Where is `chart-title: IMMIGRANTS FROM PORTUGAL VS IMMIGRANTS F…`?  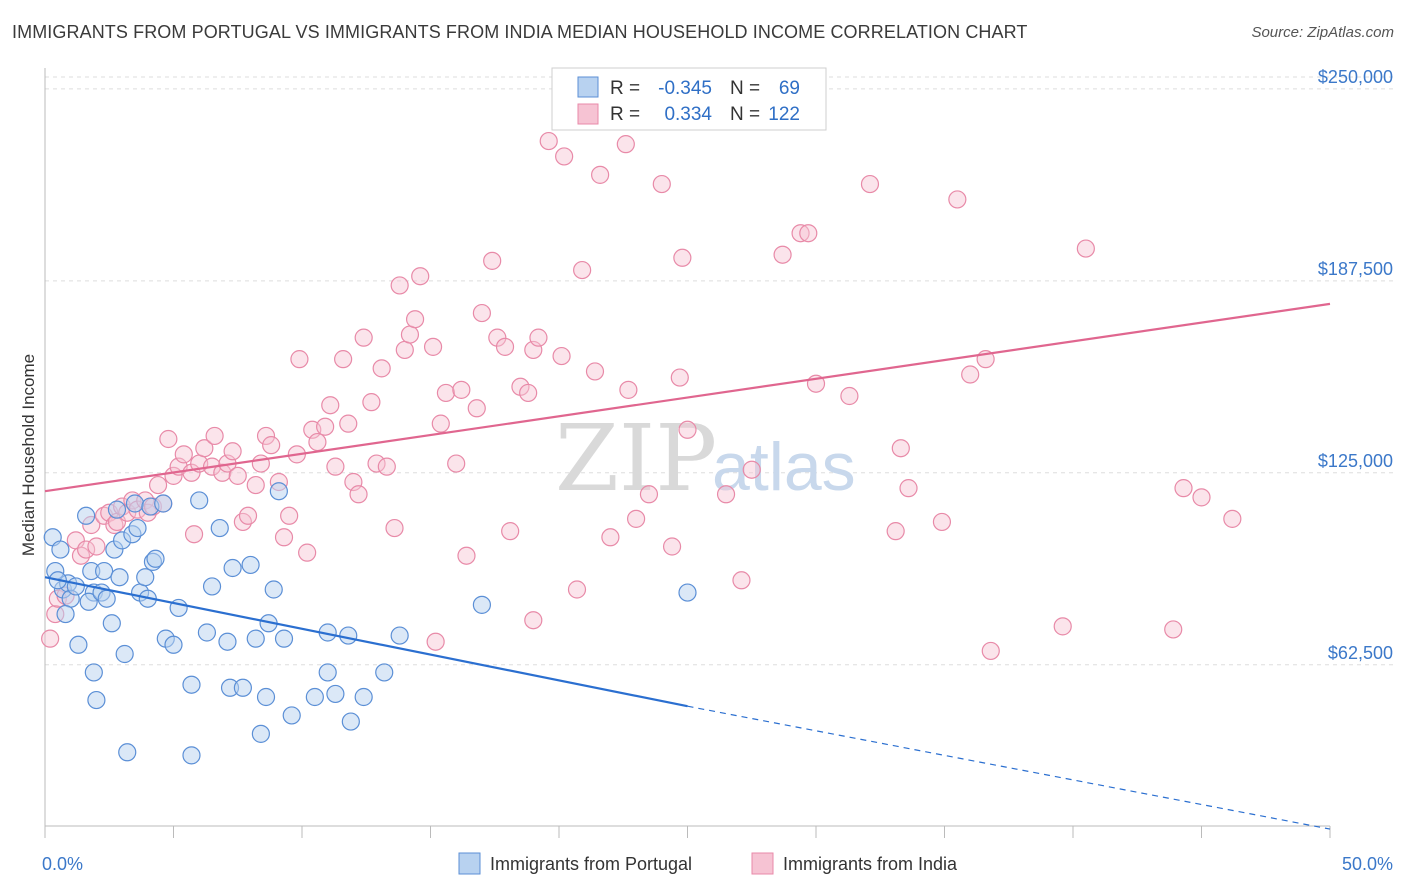
chart-title: IMMIGRANTS FROM PORTUGAL VS IMMIGRANTS F… is located at coordinates (520, 32).